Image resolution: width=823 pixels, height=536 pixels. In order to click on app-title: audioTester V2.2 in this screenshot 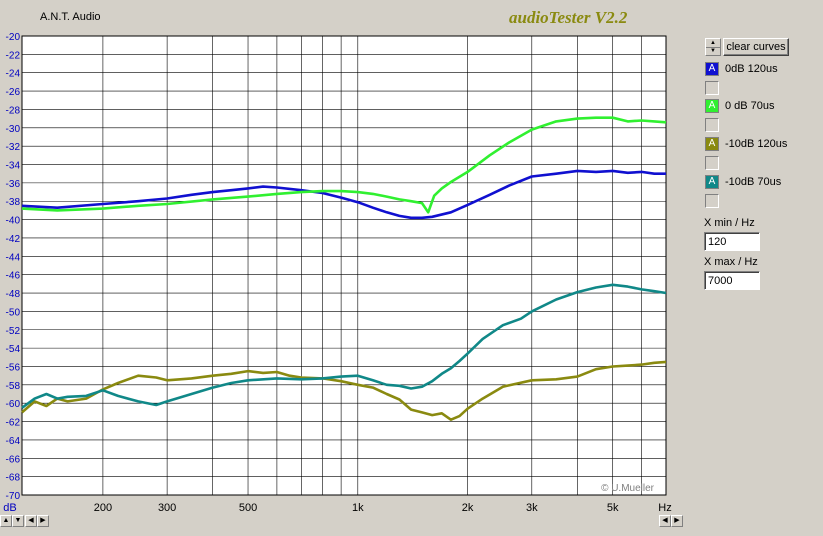, I will do `click(568, 17)`.